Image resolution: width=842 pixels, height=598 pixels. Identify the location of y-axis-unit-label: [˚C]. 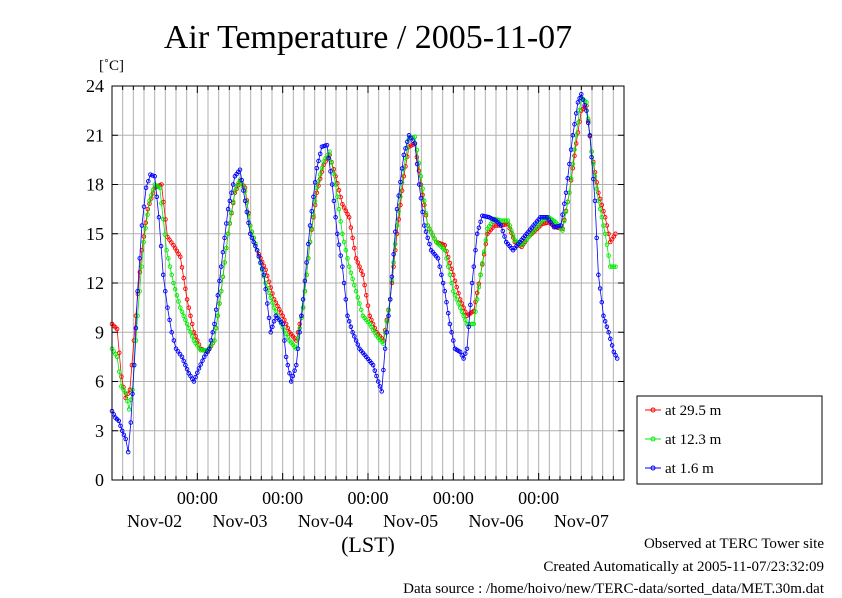
(111, 66).